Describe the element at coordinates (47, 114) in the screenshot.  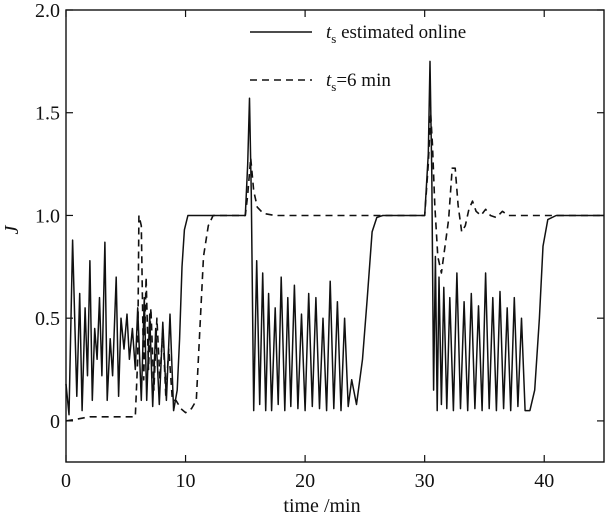
I see `y-tick-label: 1.5` at that location.